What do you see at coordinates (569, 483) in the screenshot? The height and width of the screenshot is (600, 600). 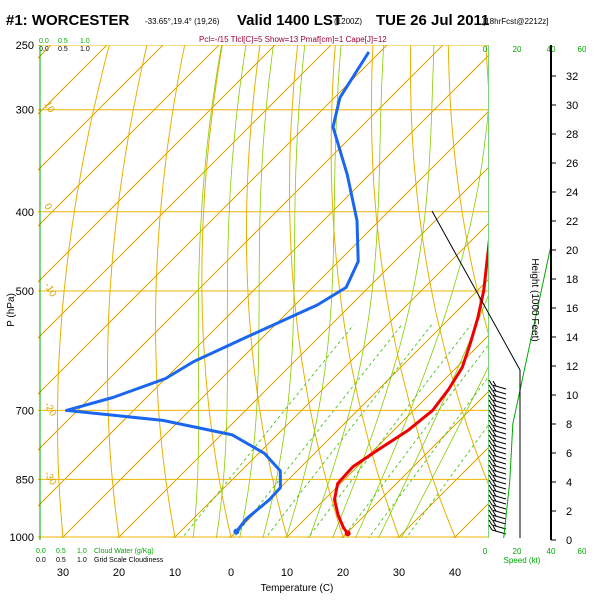 I see `height-tick-label: 4` at bounding box center [569, 483].